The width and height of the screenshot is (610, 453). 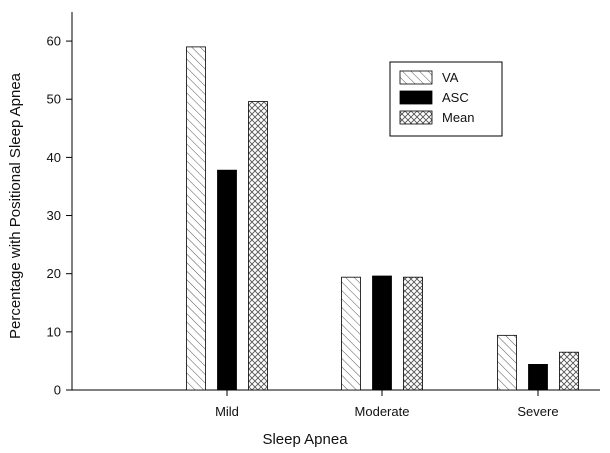 I want to click on bar-mean-mild, so click(x=258, y=246).